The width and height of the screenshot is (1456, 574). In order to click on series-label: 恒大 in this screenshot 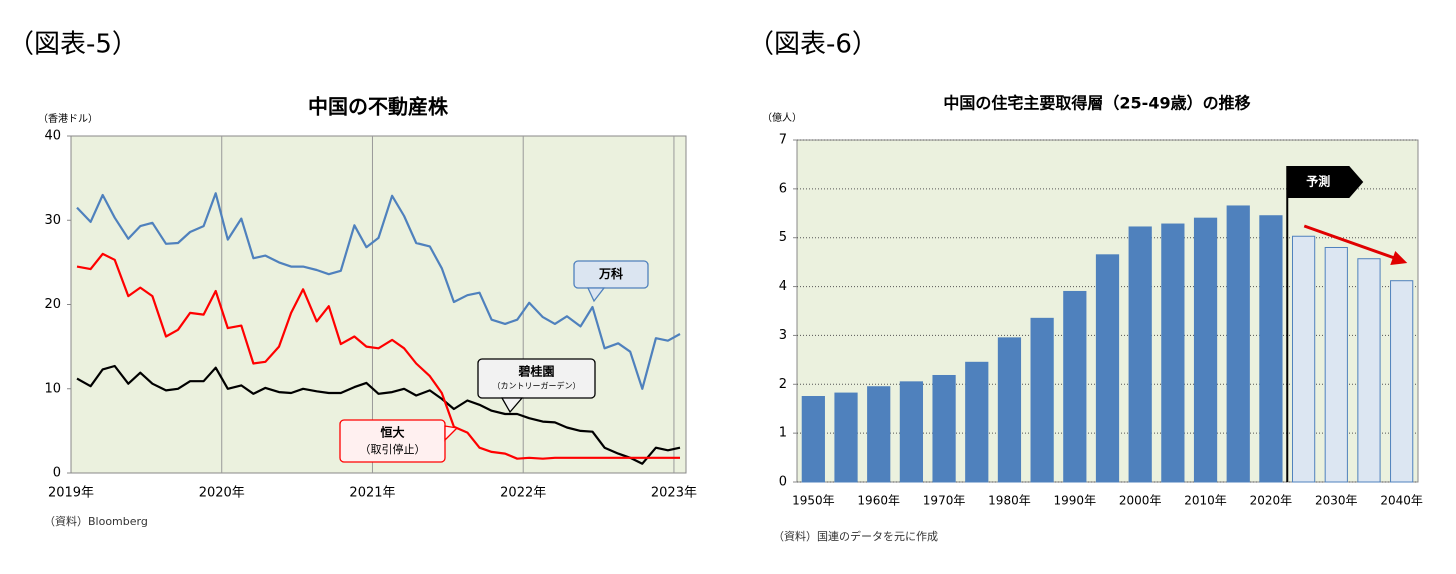, I will do `click(392, 432)`.